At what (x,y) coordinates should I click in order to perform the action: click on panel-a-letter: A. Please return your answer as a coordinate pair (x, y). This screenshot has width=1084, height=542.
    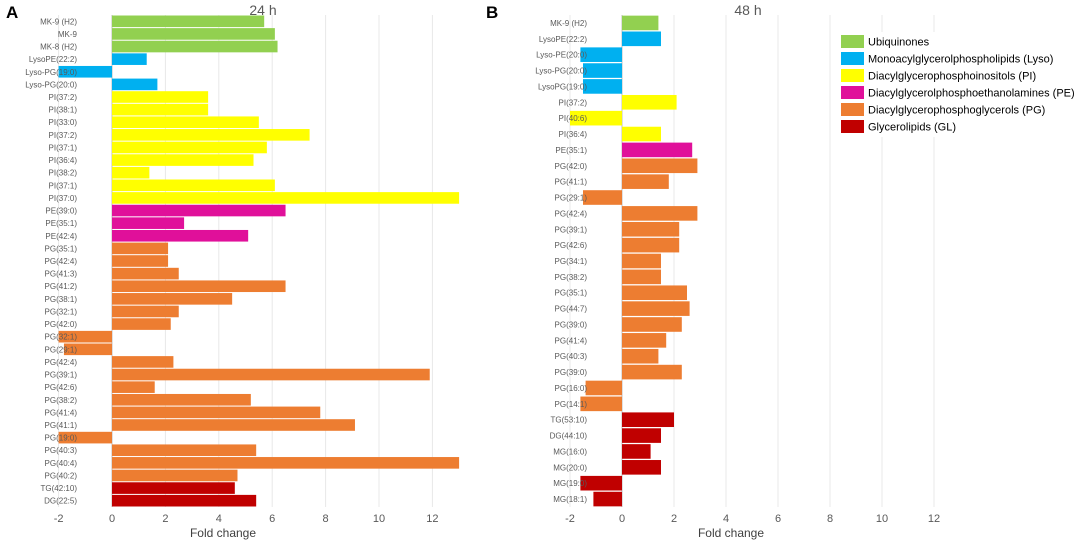
    Looking at the image, I should click on (12, 12).